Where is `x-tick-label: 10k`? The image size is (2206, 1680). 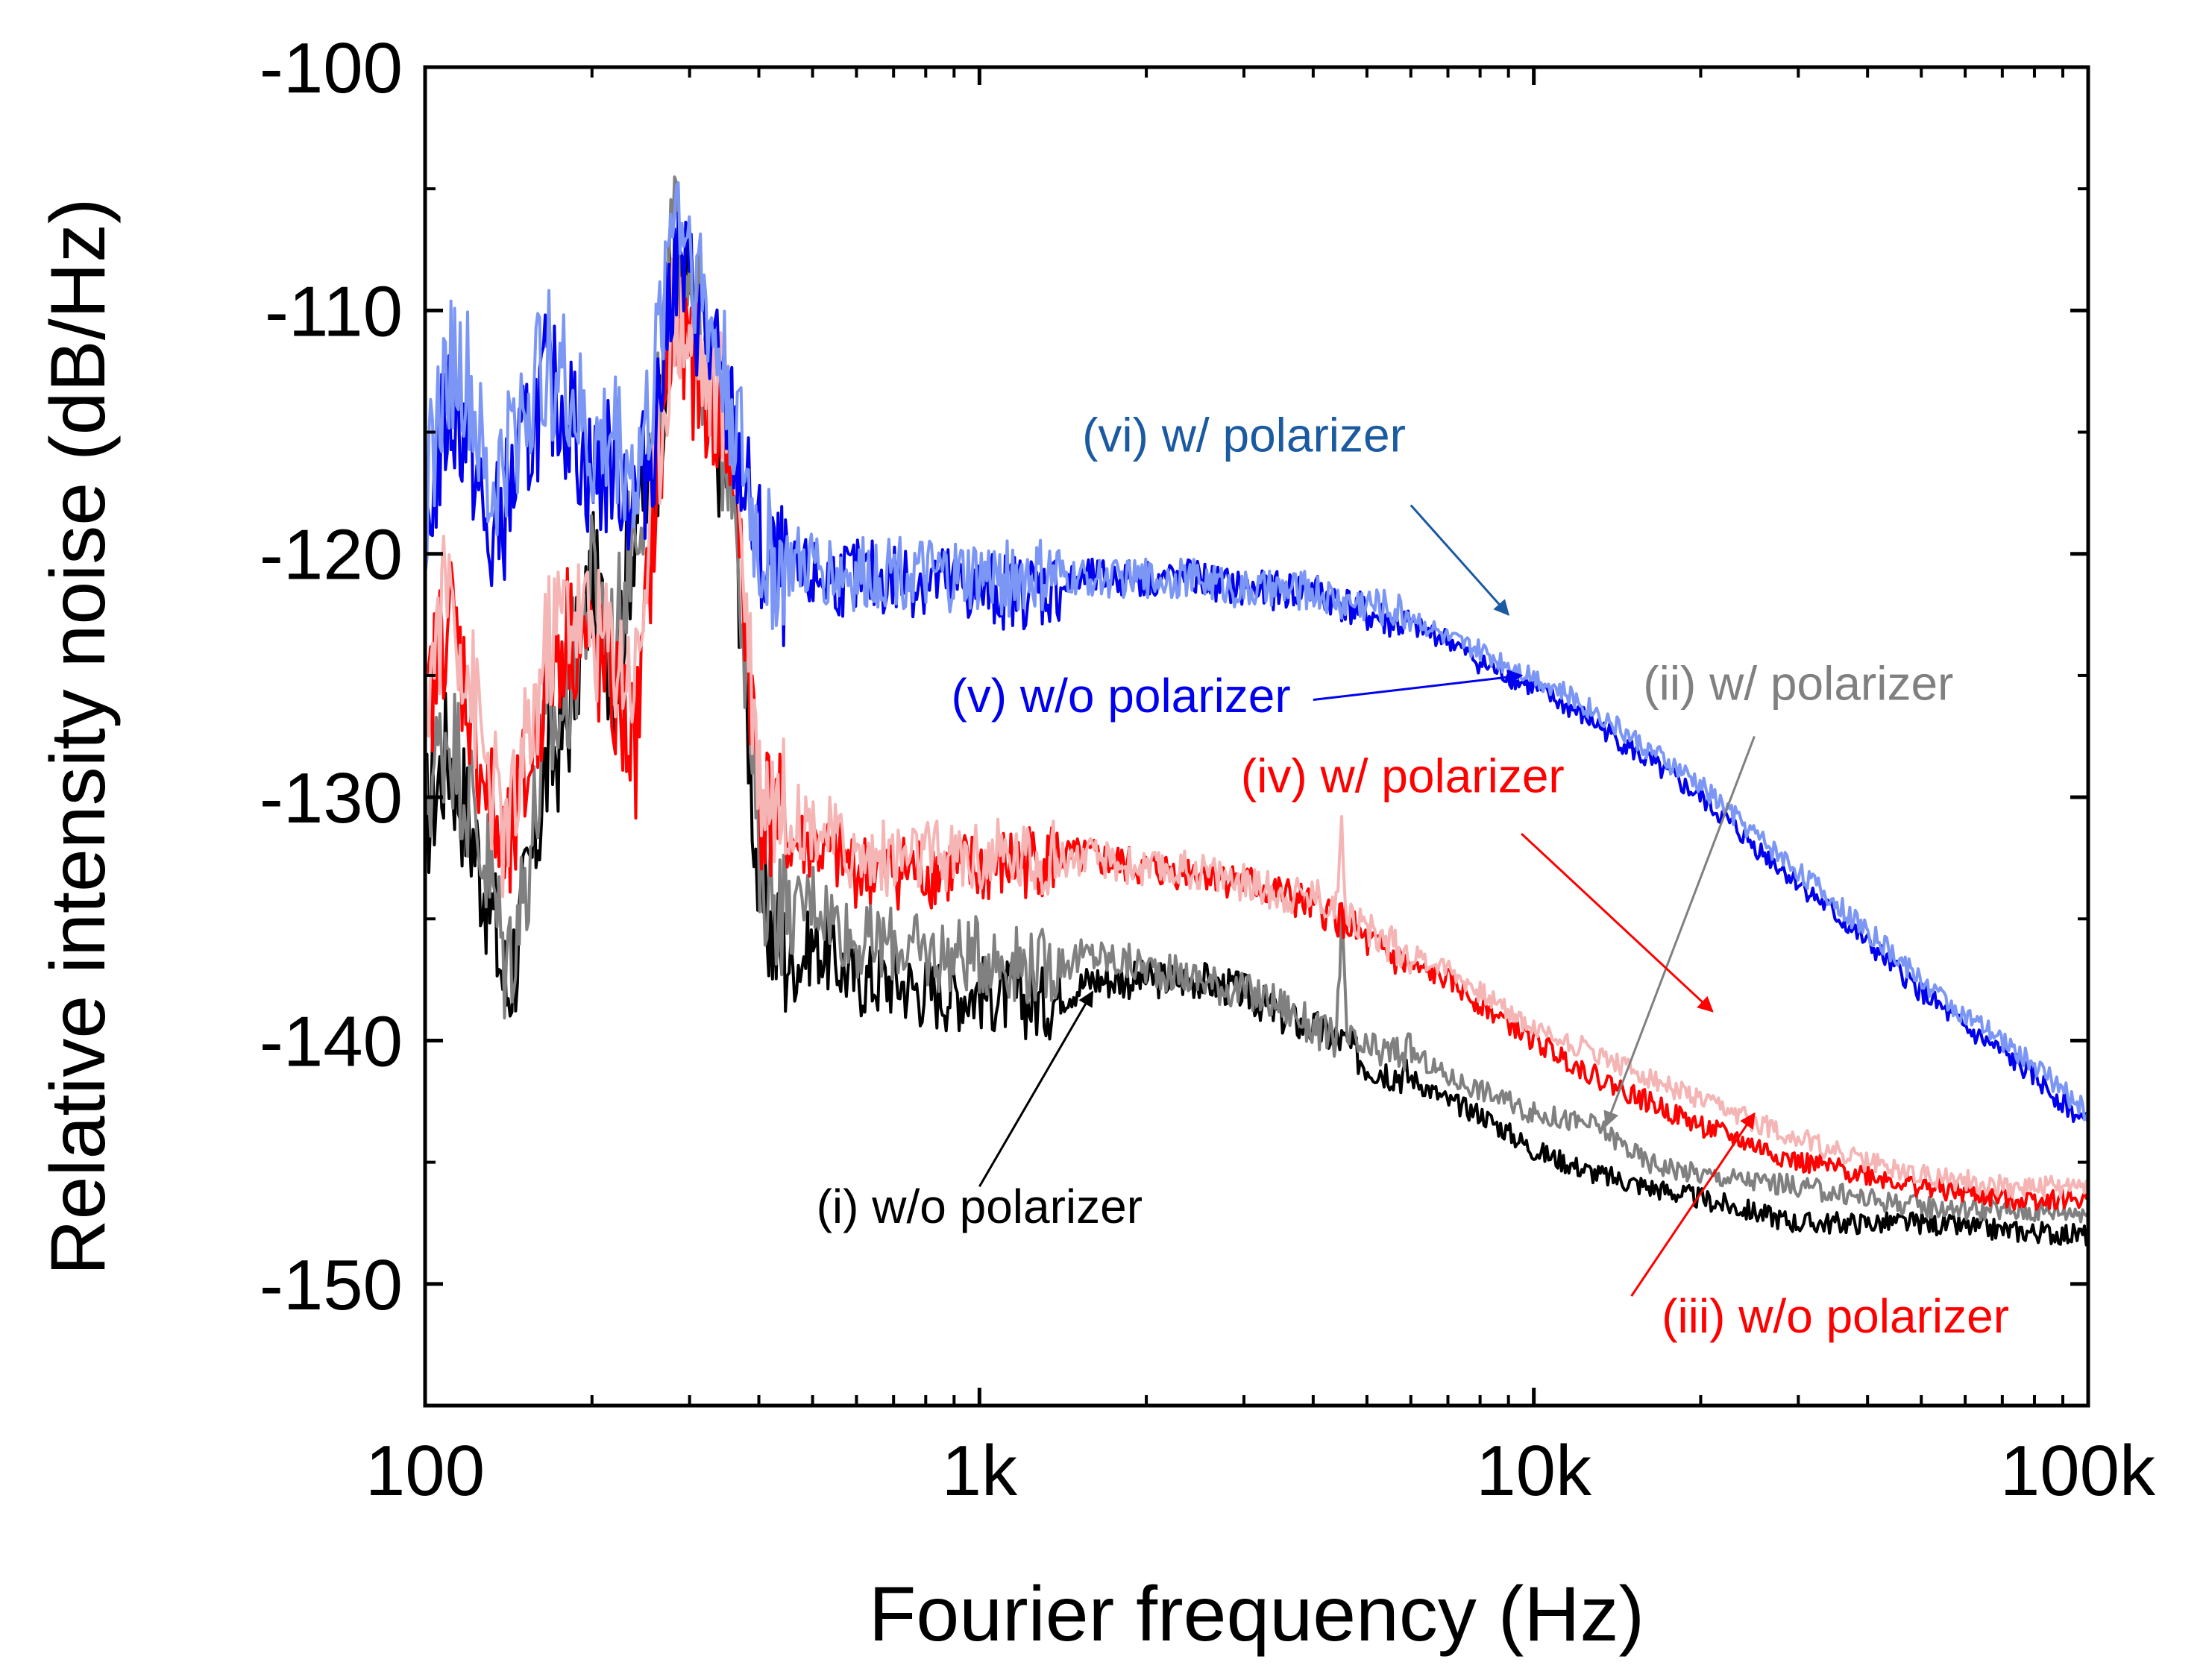
x-tick-label: 10k is located at coordinates (1534, 1471).